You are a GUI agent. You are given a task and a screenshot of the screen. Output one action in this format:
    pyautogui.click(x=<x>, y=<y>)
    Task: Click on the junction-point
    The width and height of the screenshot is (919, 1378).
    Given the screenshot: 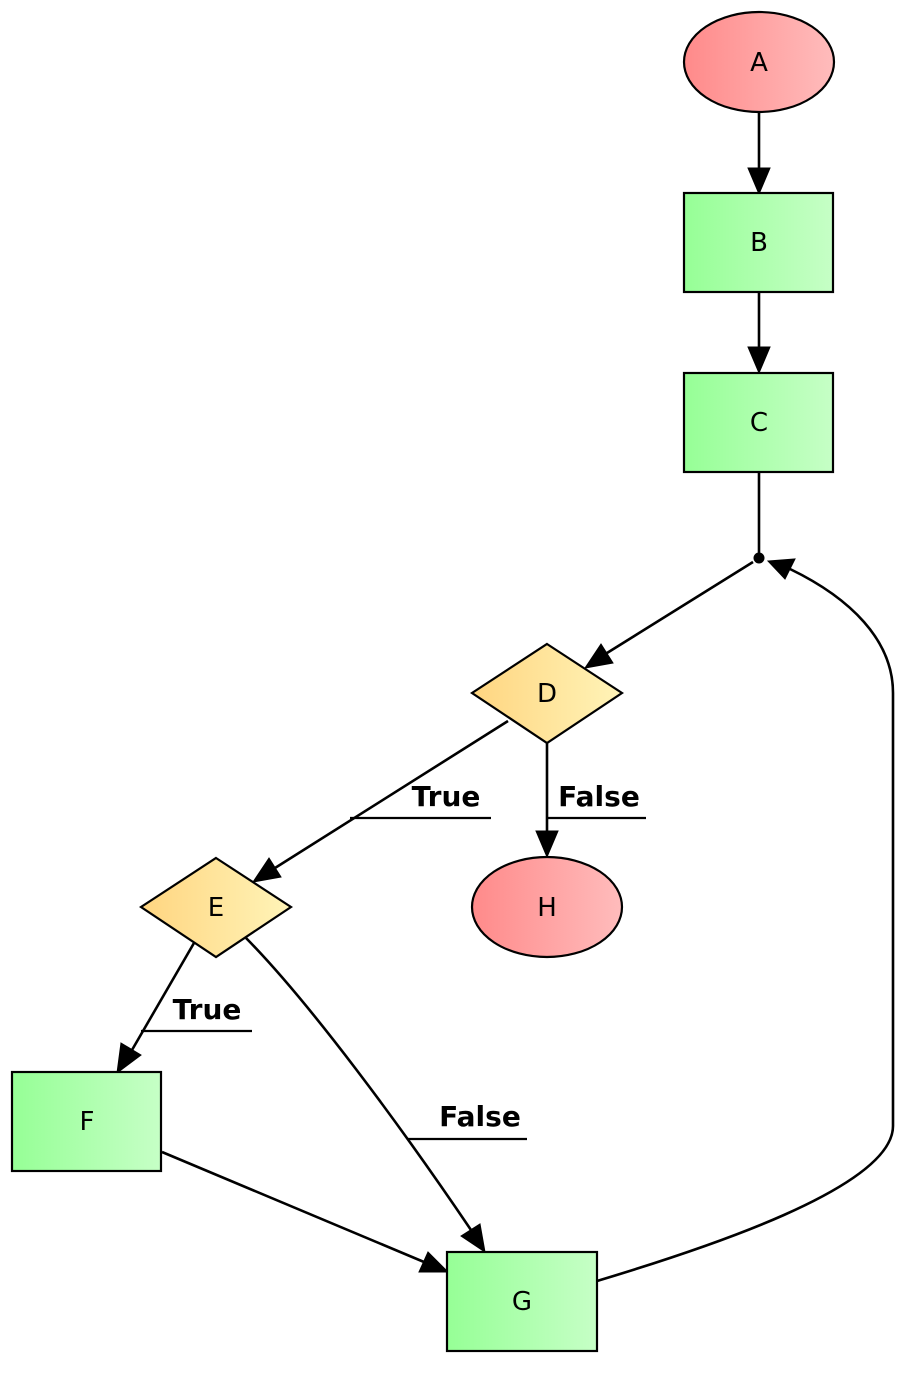 What is the action you would take?
    pyautogui.click(x=759, y=558)
    